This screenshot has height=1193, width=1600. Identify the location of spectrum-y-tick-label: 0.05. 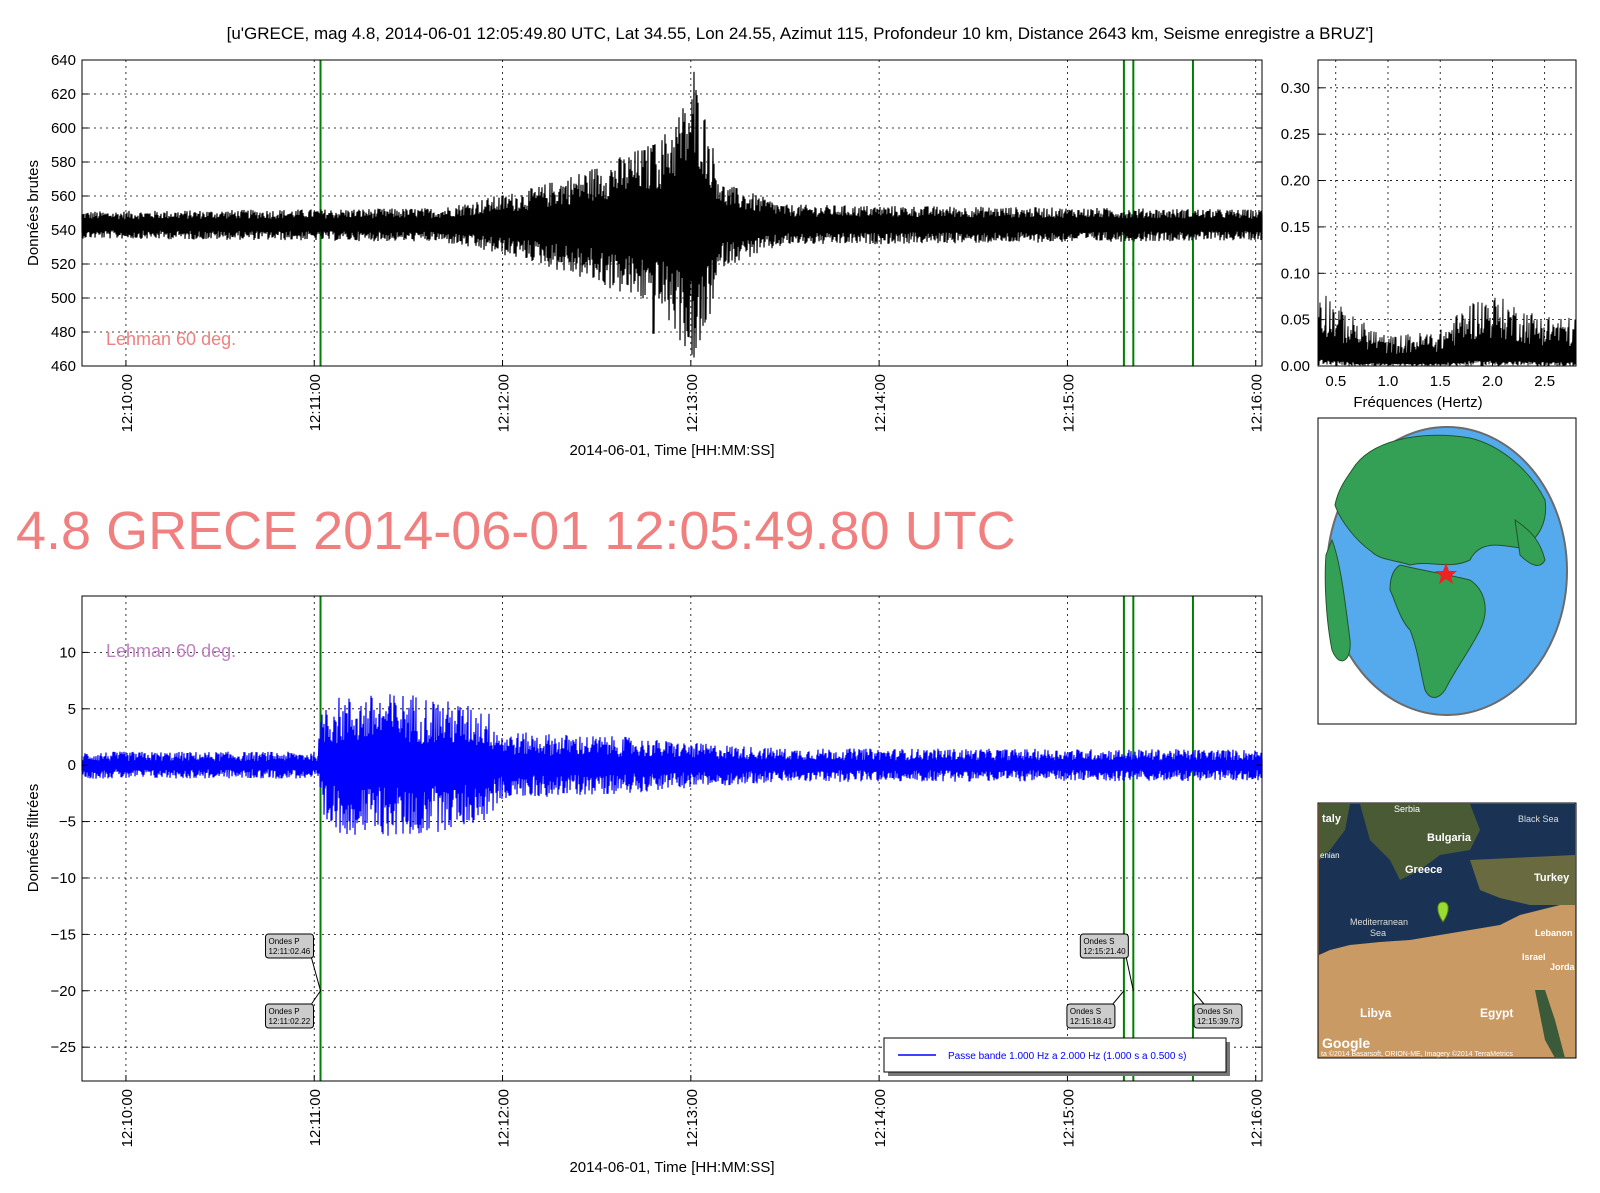
(1295, 320).